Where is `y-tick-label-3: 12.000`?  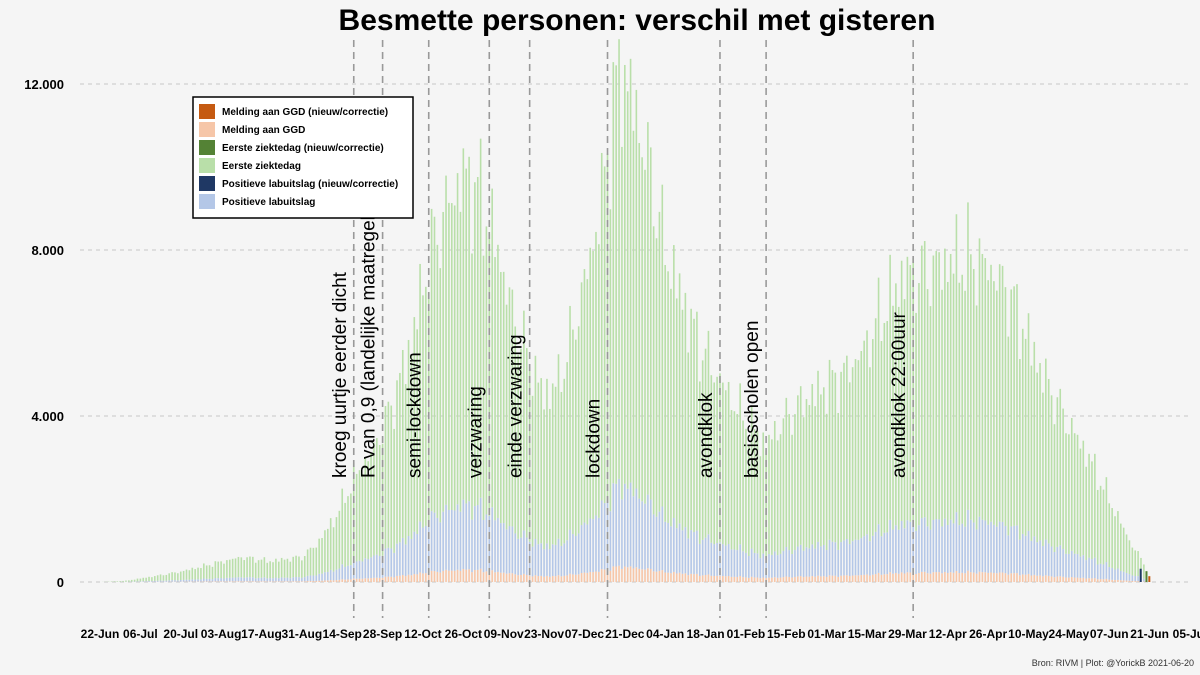
y-tick-label-3: 12.000 is located at coordinates (44, 84).